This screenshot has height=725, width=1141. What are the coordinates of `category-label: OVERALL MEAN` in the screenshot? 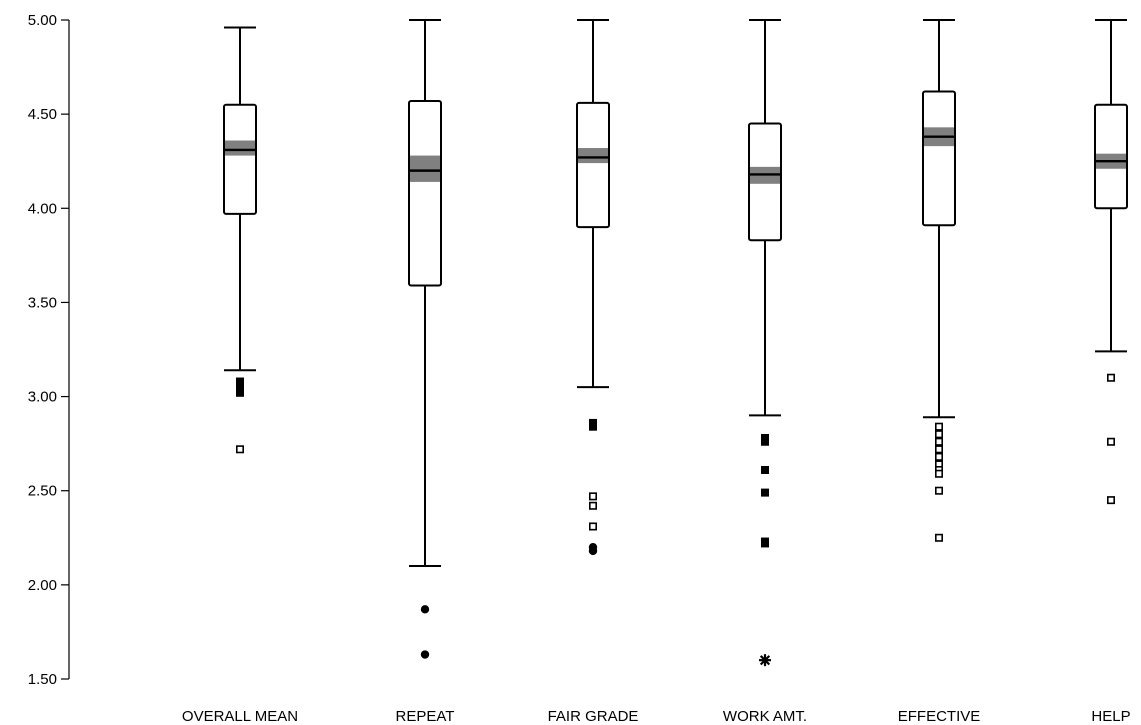 It's located at (240, 716).